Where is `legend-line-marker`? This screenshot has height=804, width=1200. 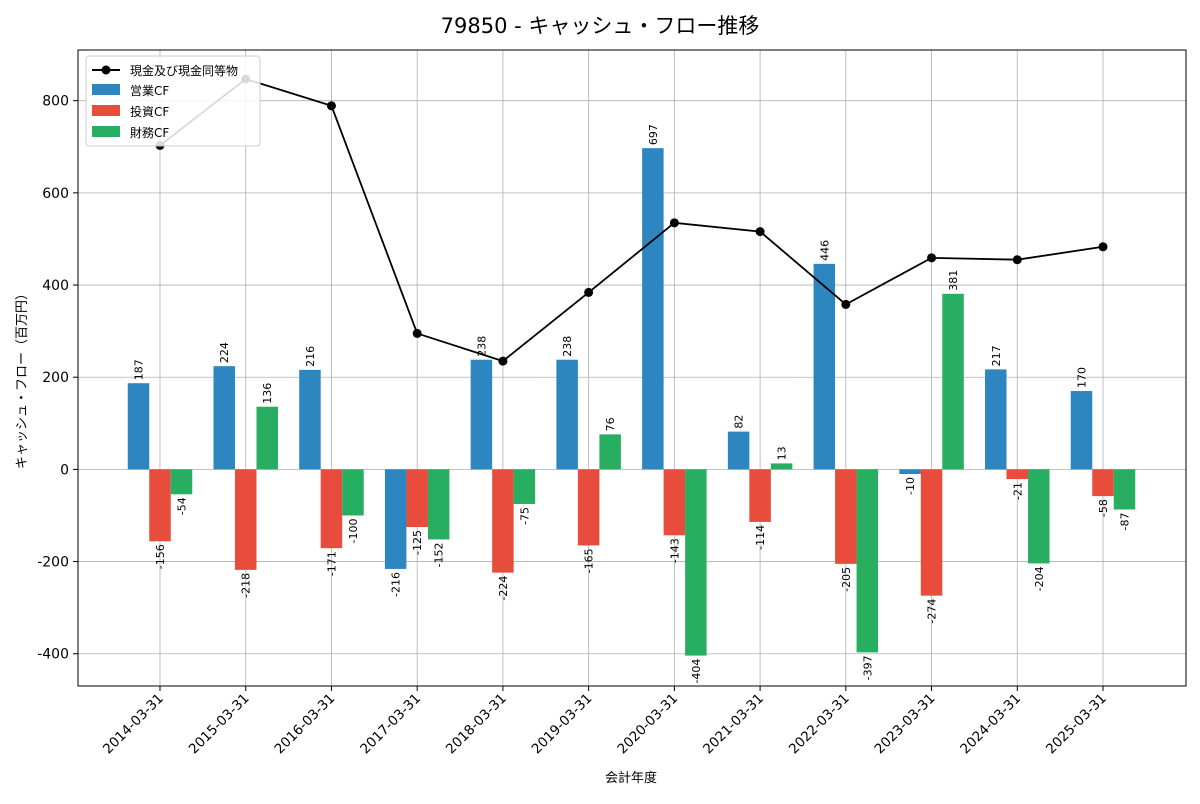 legend-line-marker is located at coordinates (106, 70).